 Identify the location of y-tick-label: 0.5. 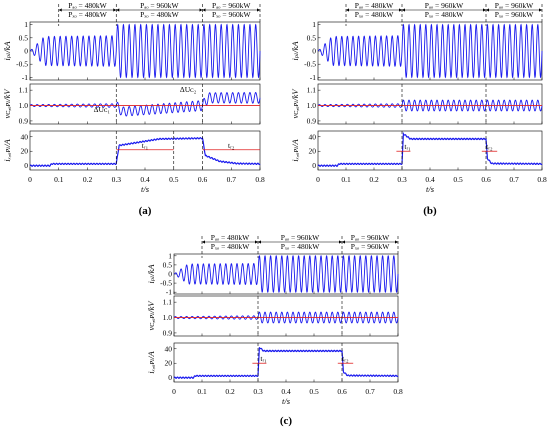
(168, 264).